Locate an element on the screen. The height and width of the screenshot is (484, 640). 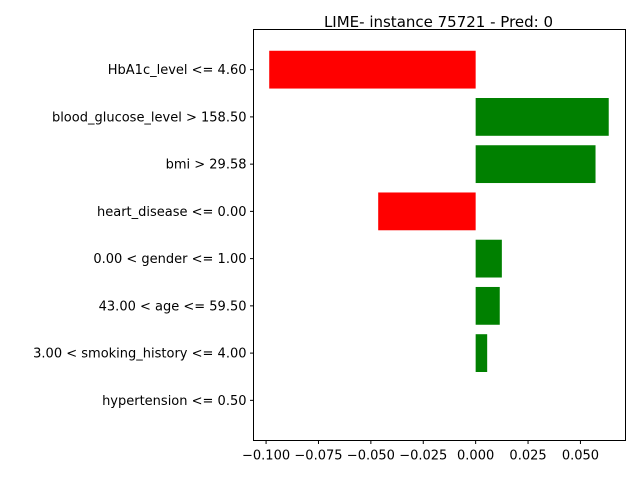
y-tick-label: 43.00 < age <= 59.50 is located at coordinates (173, 306).